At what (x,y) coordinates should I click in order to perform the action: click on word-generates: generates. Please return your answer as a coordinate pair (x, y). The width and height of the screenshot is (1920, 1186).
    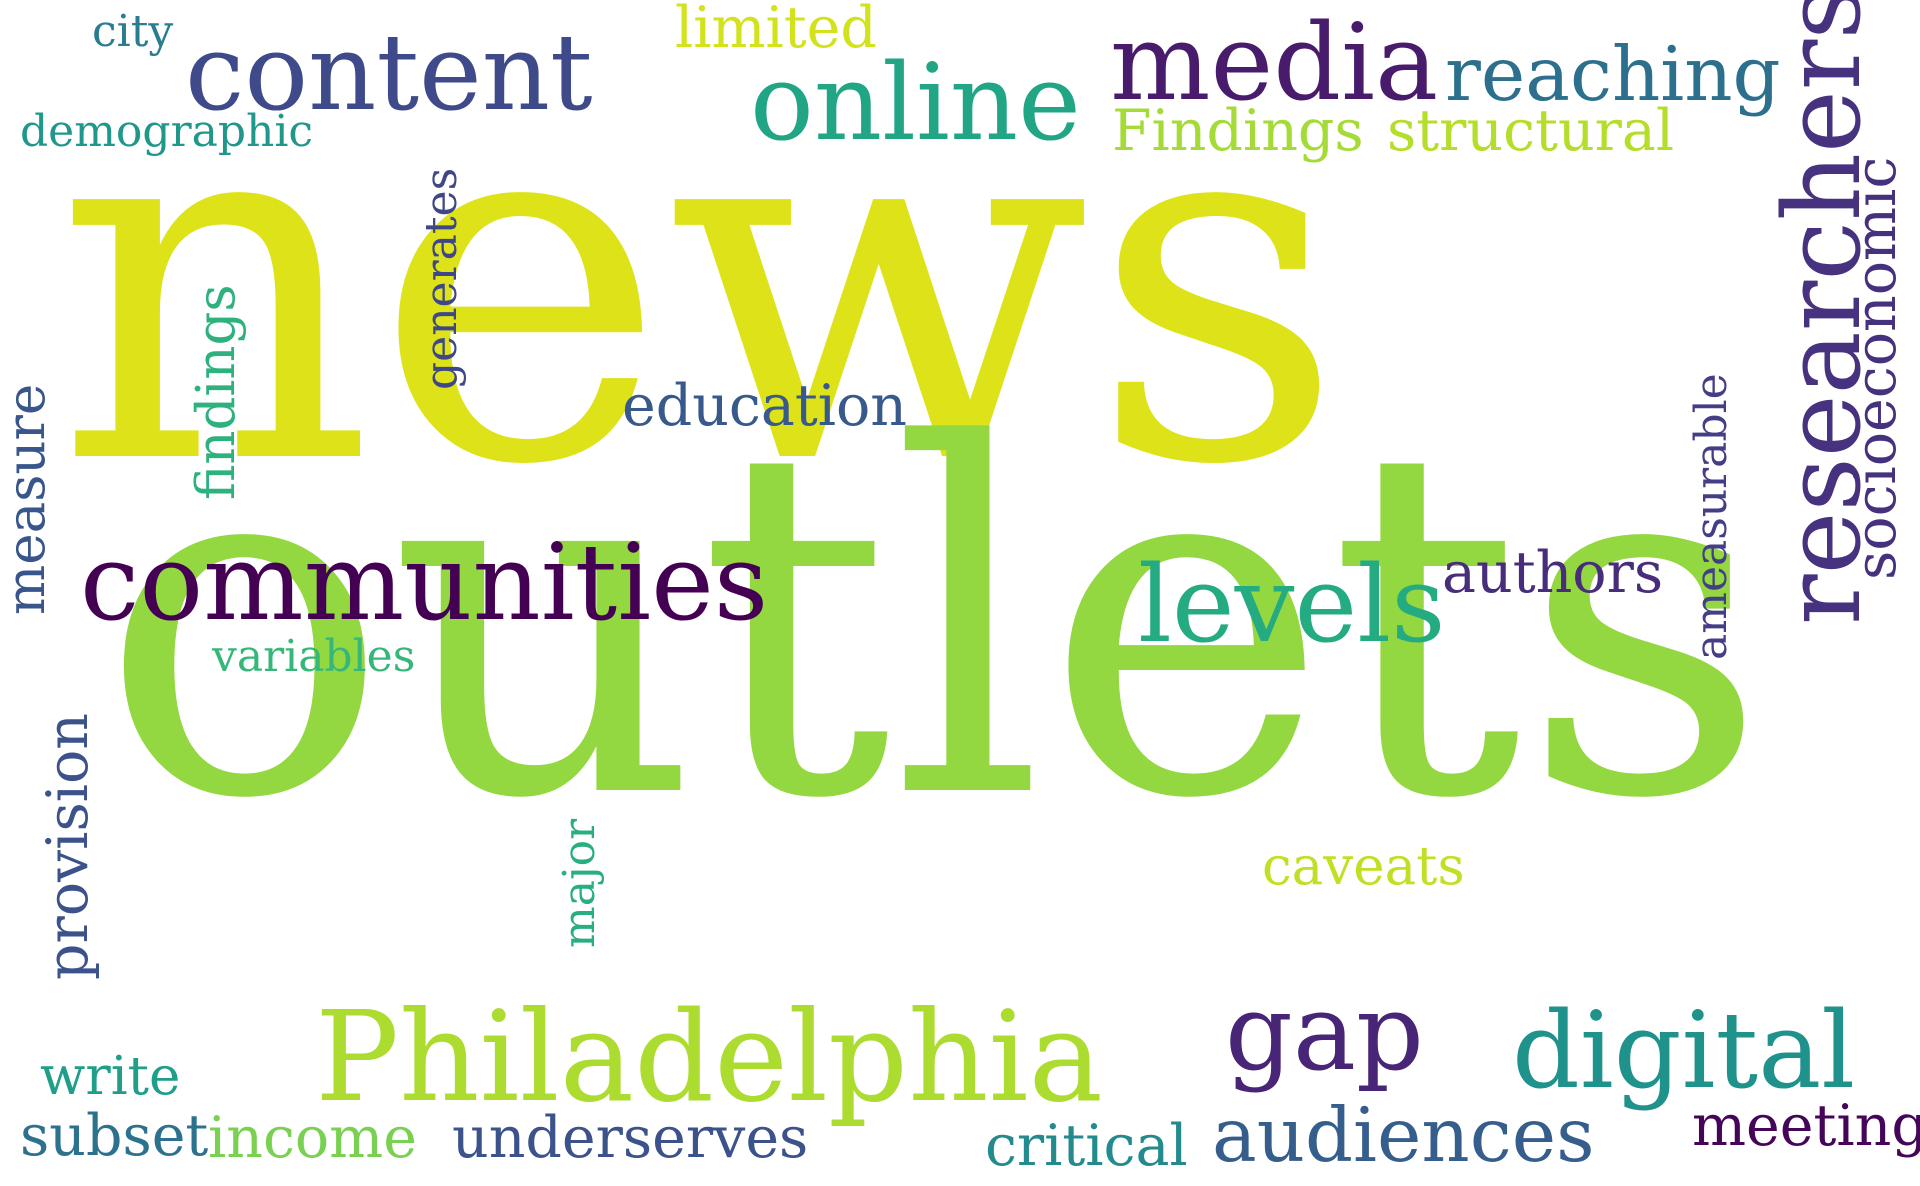
    Looking at the image, I should click on (441, 278).